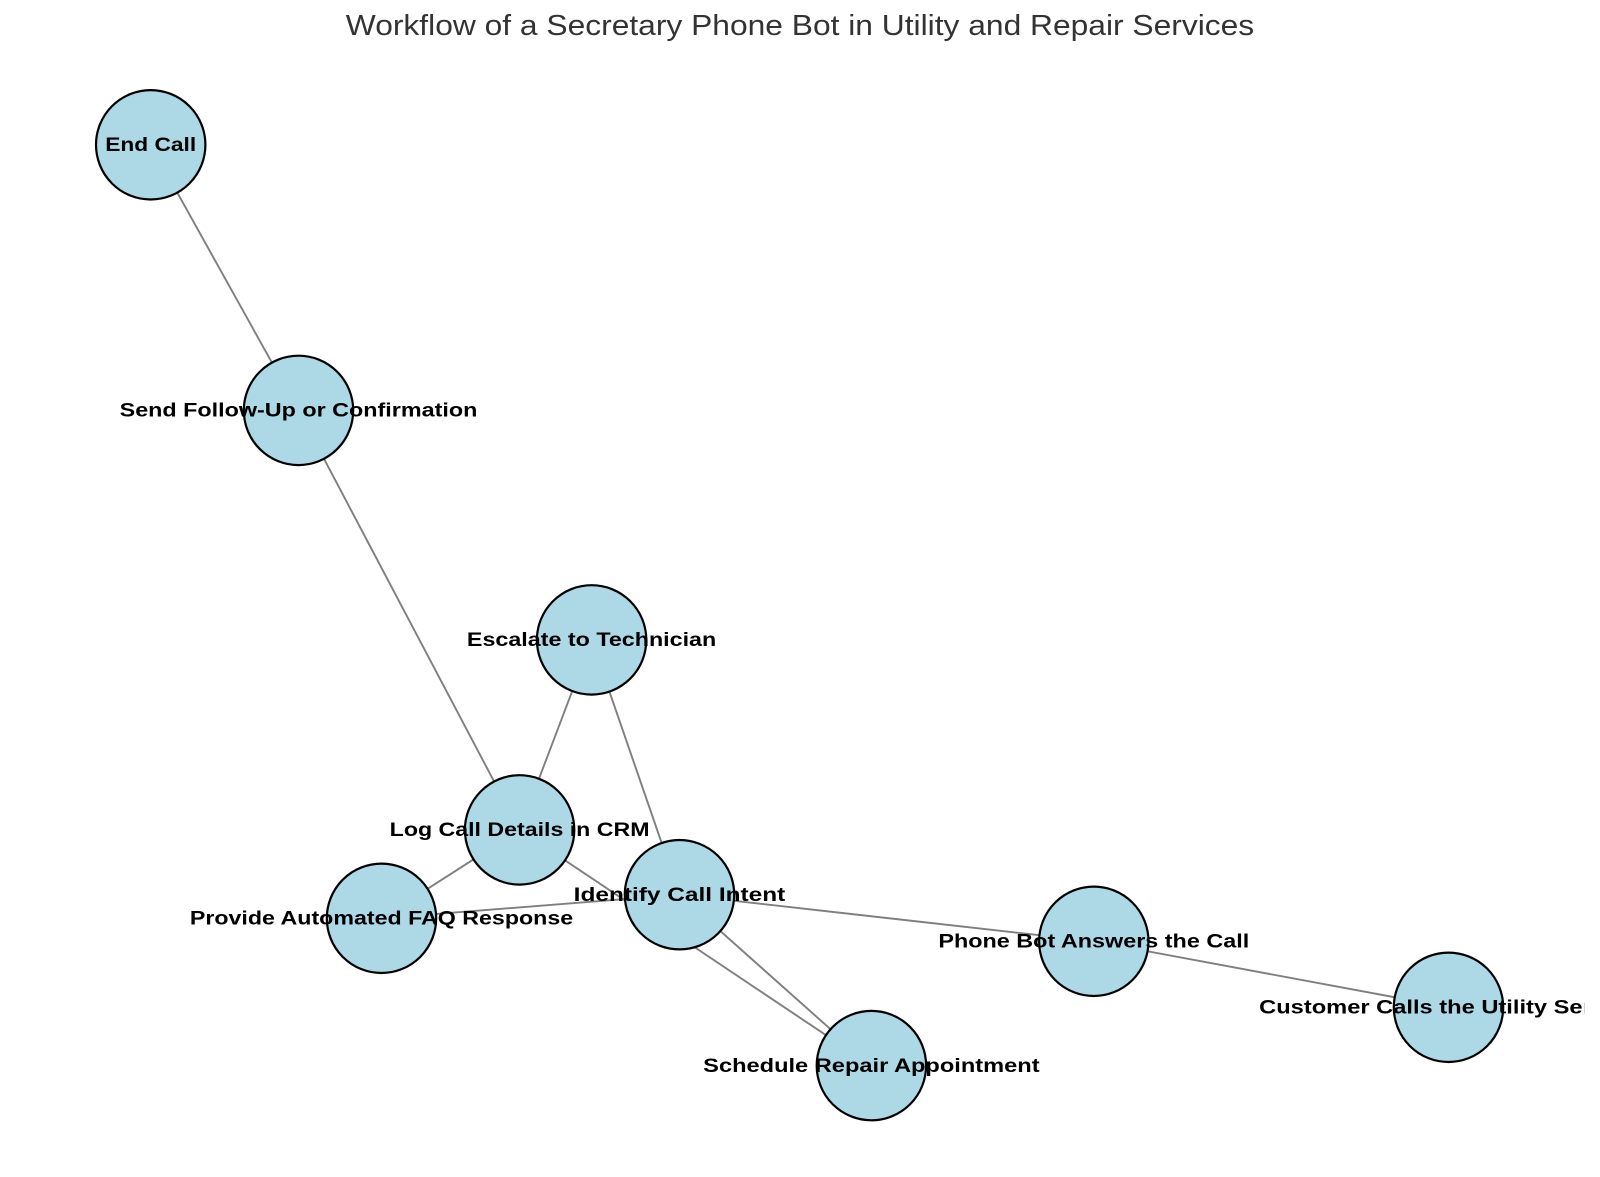 Image resolution: width=1600 pixels, height=1177 pixels. I want to click on svg-text: Send Follow-Up or Confirmation, so click(299, 411).